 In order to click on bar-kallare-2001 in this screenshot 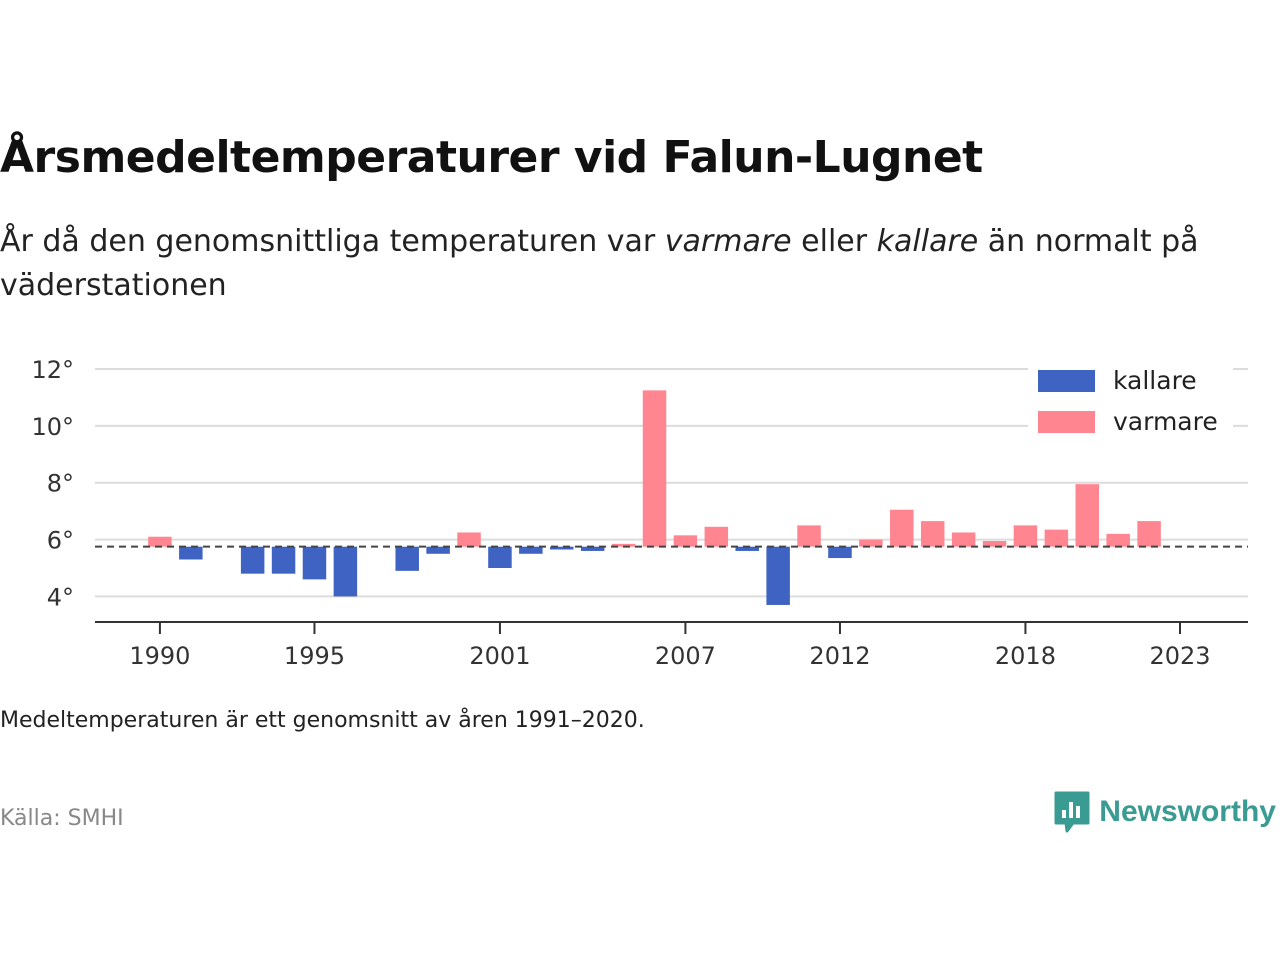, I will do `click(500, 557)`.